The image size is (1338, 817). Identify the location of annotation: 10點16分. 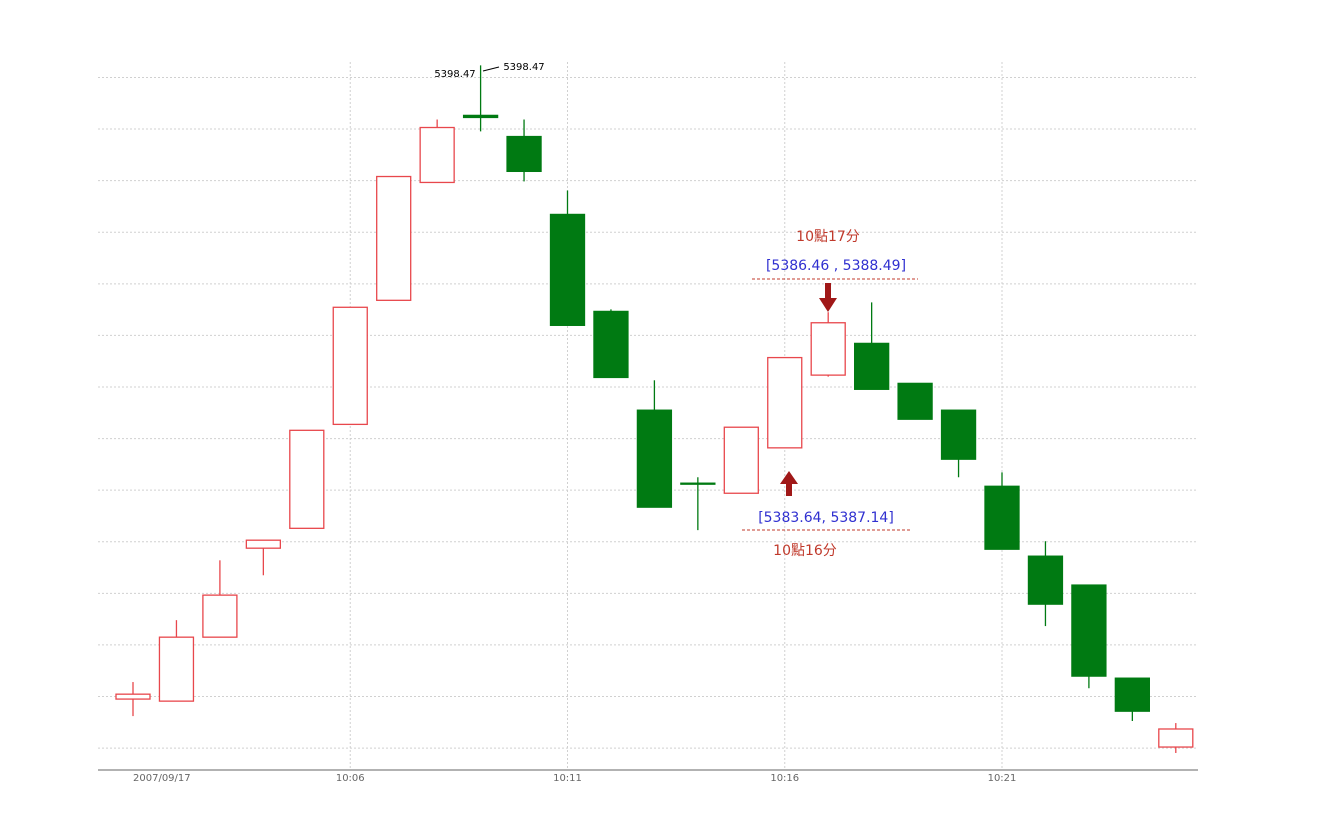
(805, 551).